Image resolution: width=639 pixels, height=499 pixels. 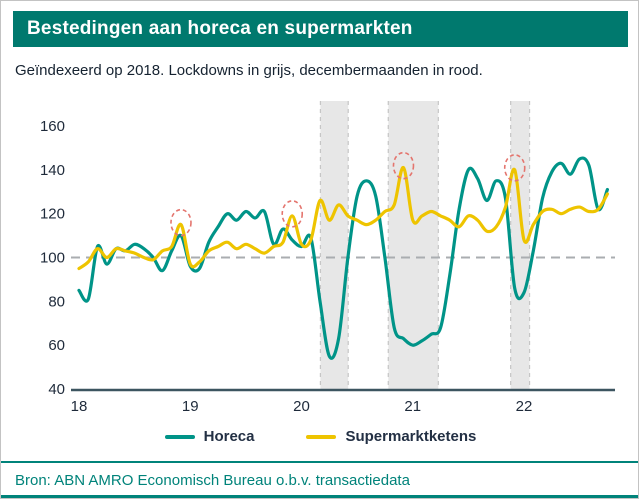 What do you see at coordinates (179, 436) in the screenshot?
I see `horeca-line-swatch` at bounding box center [179, 436].